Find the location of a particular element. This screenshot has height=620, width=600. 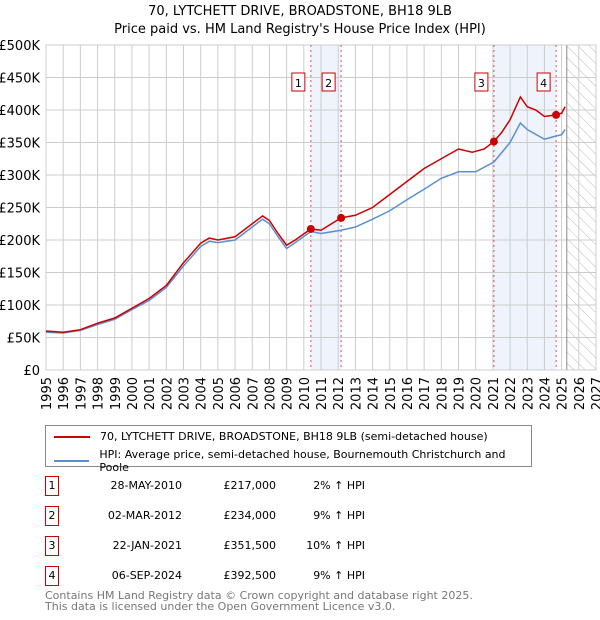

marker-label: 2 is located at coordinates (328, 83).